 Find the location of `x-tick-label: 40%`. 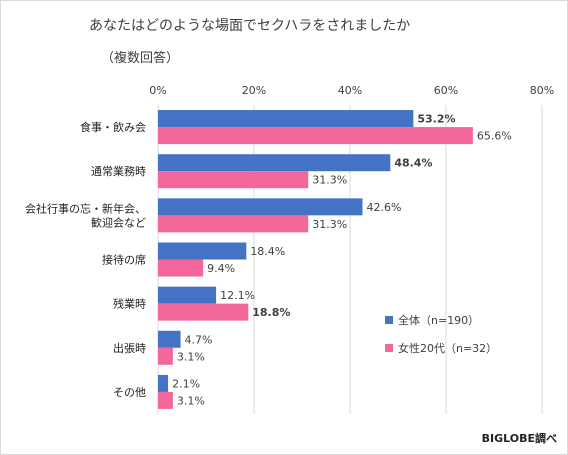

x-tick-label: 40% is located at coordinates (350, 90).